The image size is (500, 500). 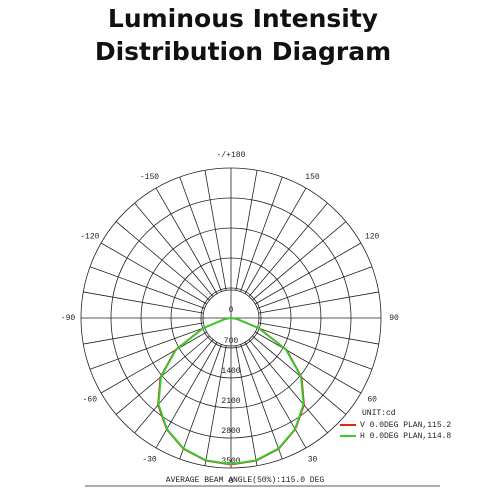 What do you see at coordinates (405, 436) in the screenshot?
I see `legend-label: H 0.0DEG PLAN,114.8` at bounding box center [405, 436].